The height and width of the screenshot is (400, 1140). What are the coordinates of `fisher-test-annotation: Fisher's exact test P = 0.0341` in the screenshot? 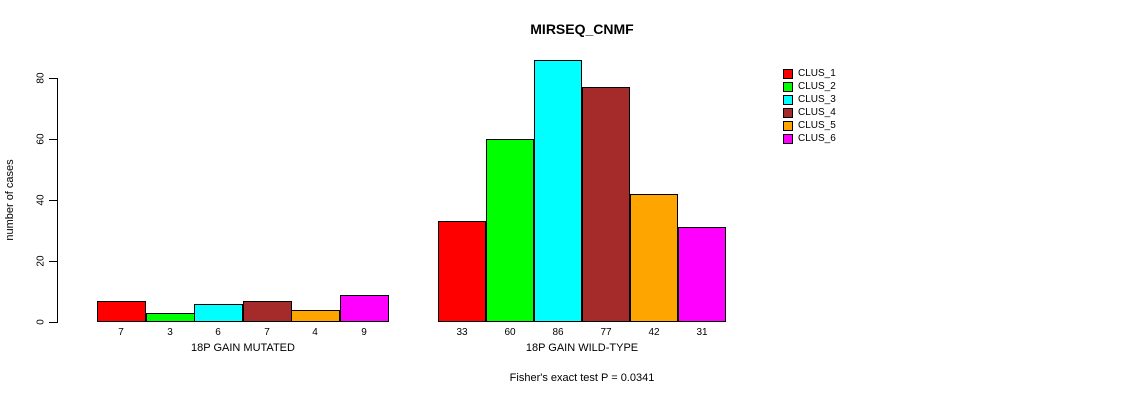 It's located at (582, 378).